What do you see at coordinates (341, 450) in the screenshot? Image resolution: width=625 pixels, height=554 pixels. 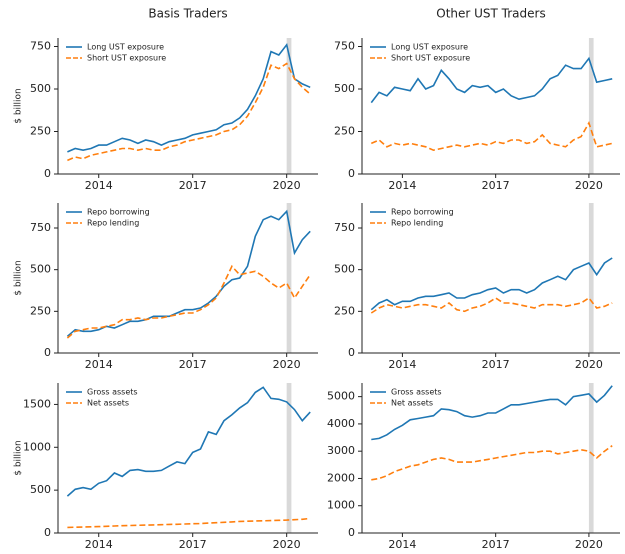 I see `y-tick-label: 3000` at bounding box center [341, 450].